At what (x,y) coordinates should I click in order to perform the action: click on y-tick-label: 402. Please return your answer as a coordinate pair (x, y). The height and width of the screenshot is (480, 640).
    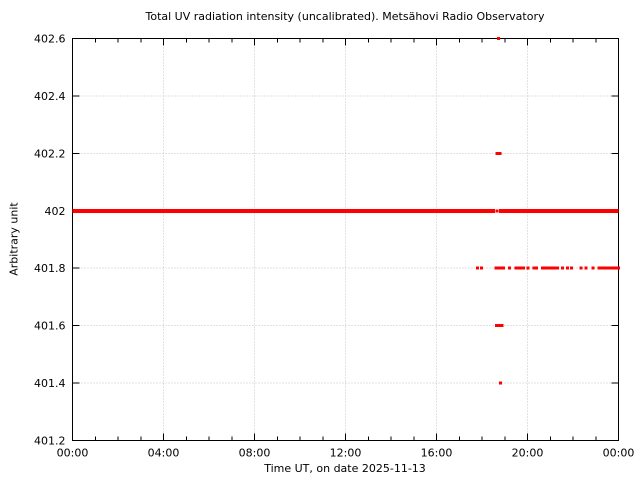
    Looking at the image, I should click on (55, 211).